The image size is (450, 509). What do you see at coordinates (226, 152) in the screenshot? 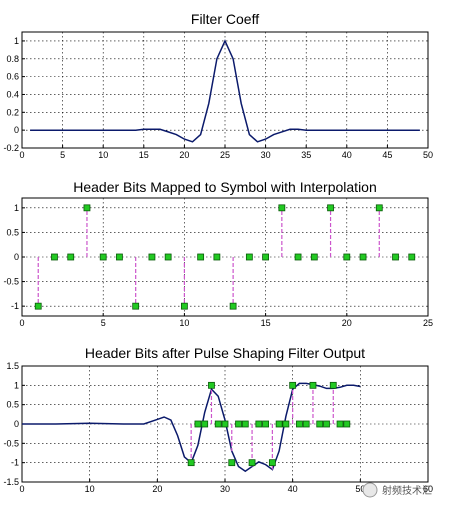
I see `subplot-1-xticks: 0 5 10 15 20 25 30 35 40 45 50` at bounding box center [226, 152].